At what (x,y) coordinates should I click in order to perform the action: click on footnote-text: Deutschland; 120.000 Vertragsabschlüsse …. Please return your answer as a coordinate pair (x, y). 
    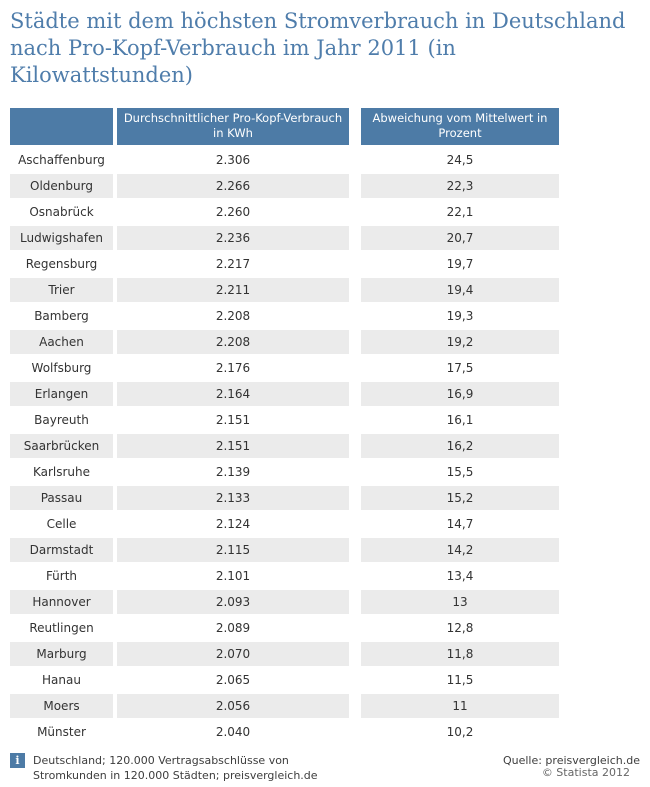
    Looking at the image, I should click on (175, 768).